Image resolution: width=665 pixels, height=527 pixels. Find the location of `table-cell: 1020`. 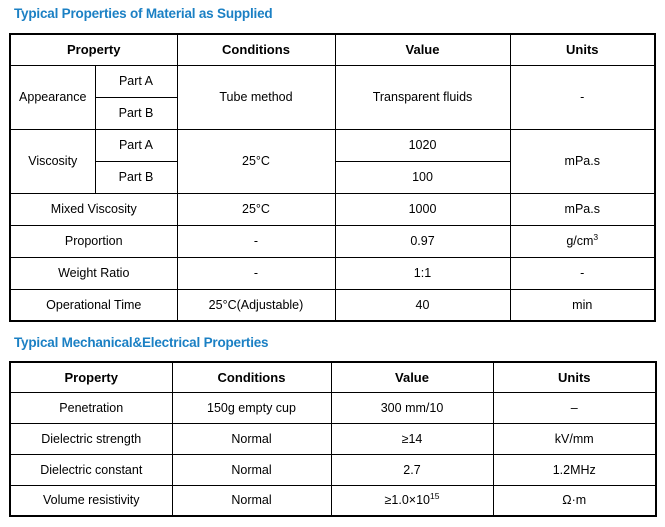

table-cell: 1020 is located at coordinates (422, 145).